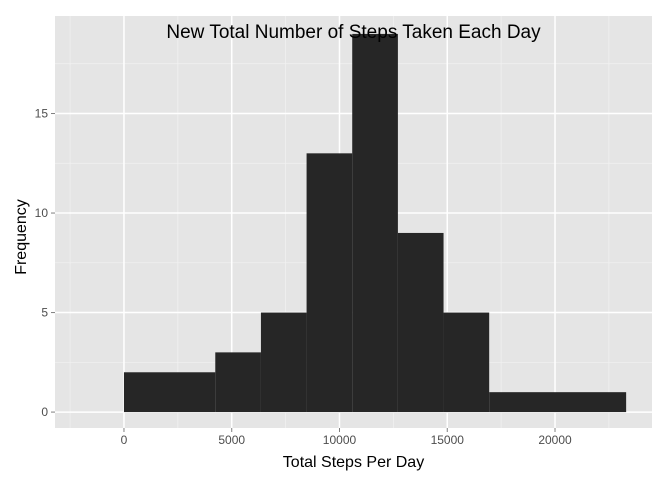  What do you see at coordinates (42, 114) in the screenshot?
I see `y-tick-label: 15` at bounding box center [42, 114].